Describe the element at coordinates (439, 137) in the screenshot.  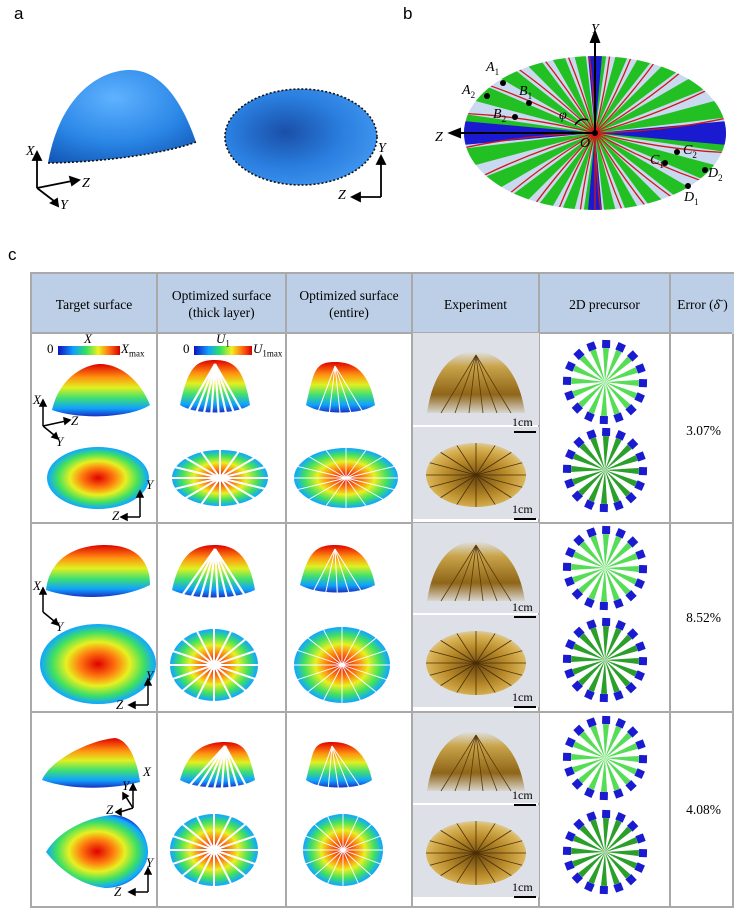
I see `axis-z-label-b: Z` at that location.